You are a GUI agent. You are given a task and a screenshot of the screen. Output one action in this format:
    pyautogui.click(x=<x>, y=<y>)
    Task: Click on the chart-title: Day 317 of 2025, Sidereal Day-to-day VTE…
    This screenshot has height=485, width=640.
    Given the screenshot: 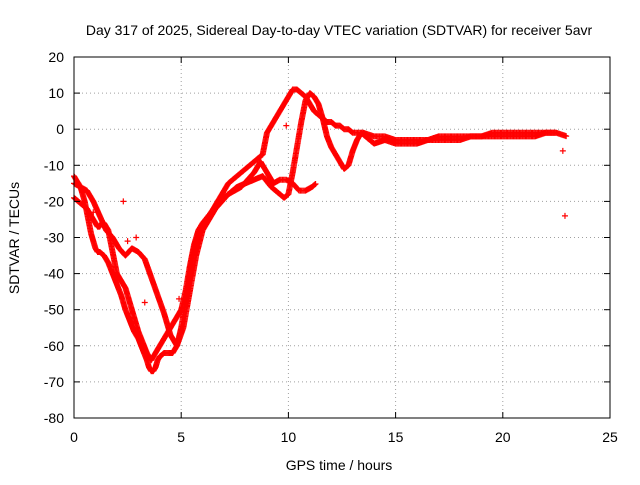 What is the action you would take?
    pyautogui.click(x=339, y=30)
    